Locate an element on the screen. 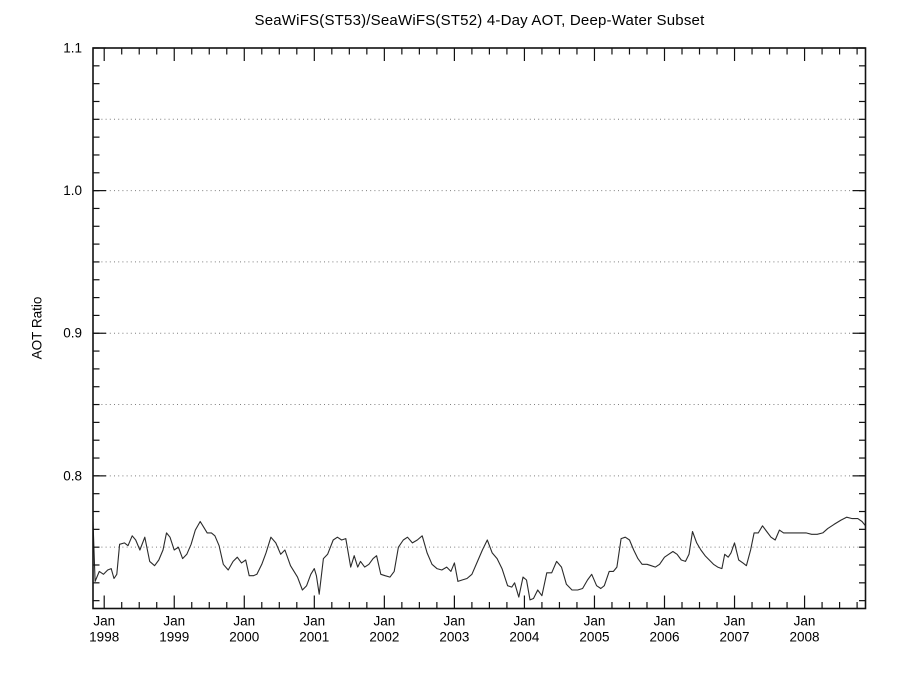  y-tick-label: 1.0 is located at coordinates (72, 190).